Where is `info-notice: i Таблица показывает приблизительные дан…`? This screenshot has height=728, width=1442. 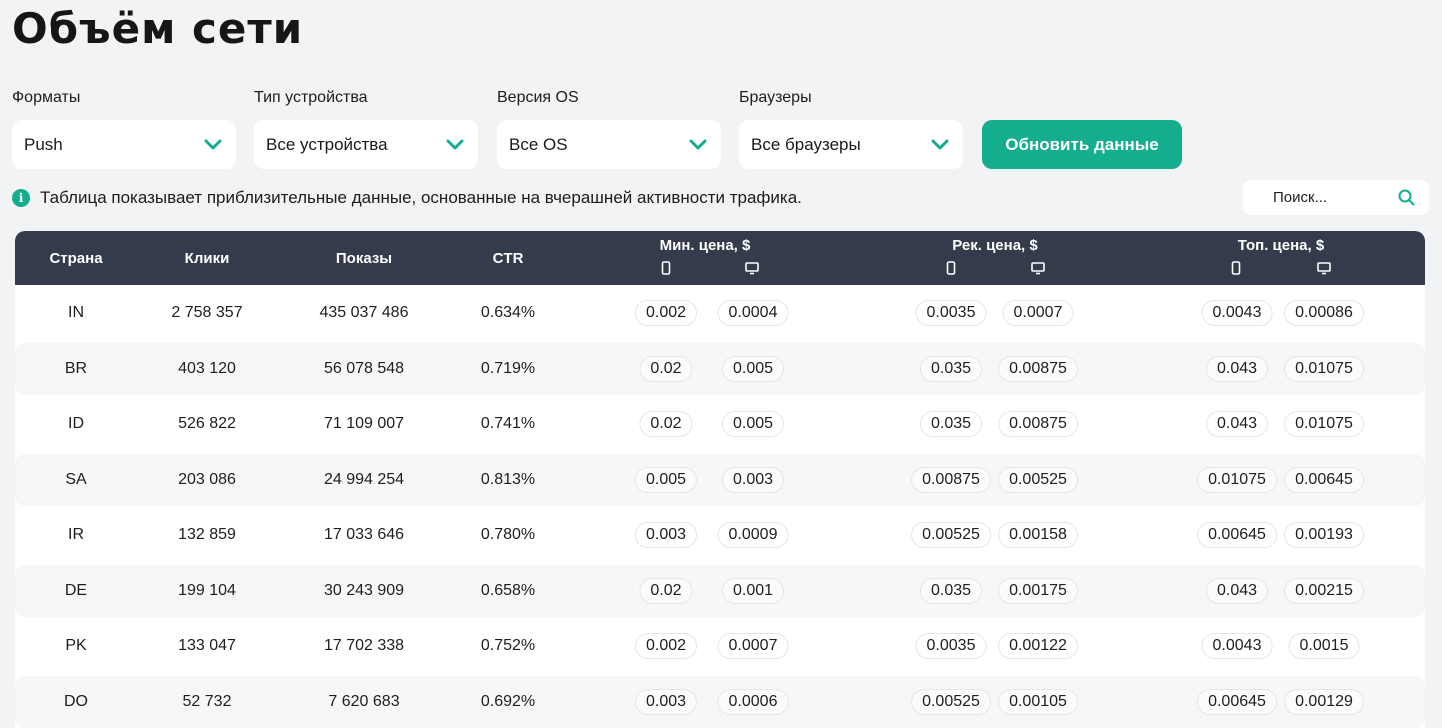 info-notice: i Таблица показывает приблизительные дан… is located at coordinates (407, 198).